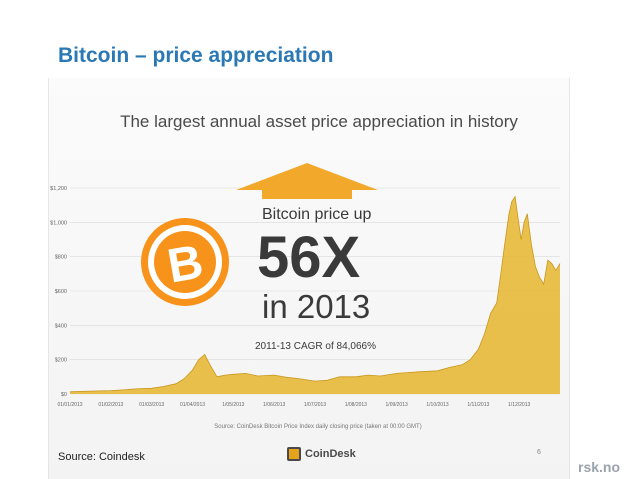  I want to click on source-note: Source: Coindesk, so click(101, 457).